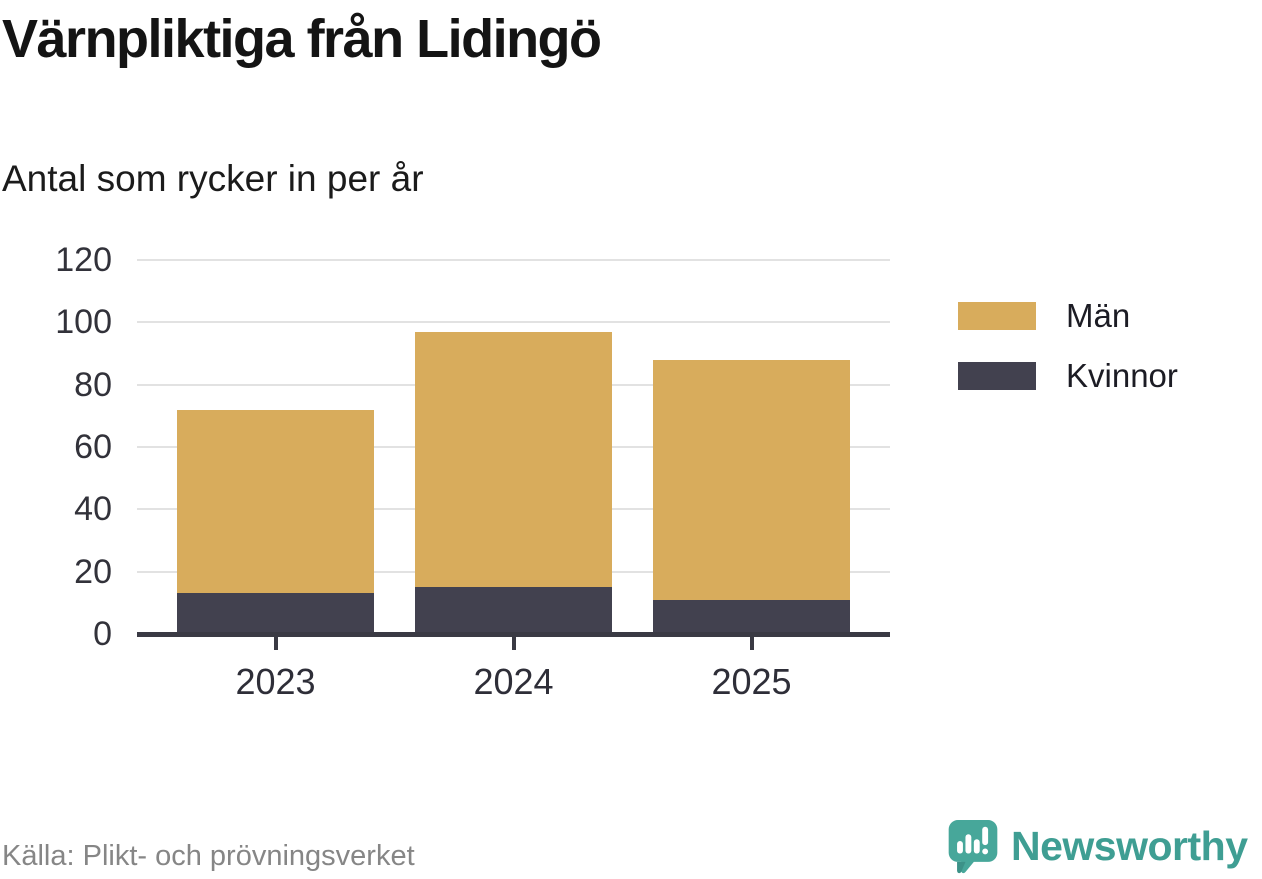 Image resolution: width=1262 pixels, height=879 pixels. What do you see at coordinates (275, 681) in the screenshot?
I see `x-axis-label: 2023` at bounding box center [275, 681].